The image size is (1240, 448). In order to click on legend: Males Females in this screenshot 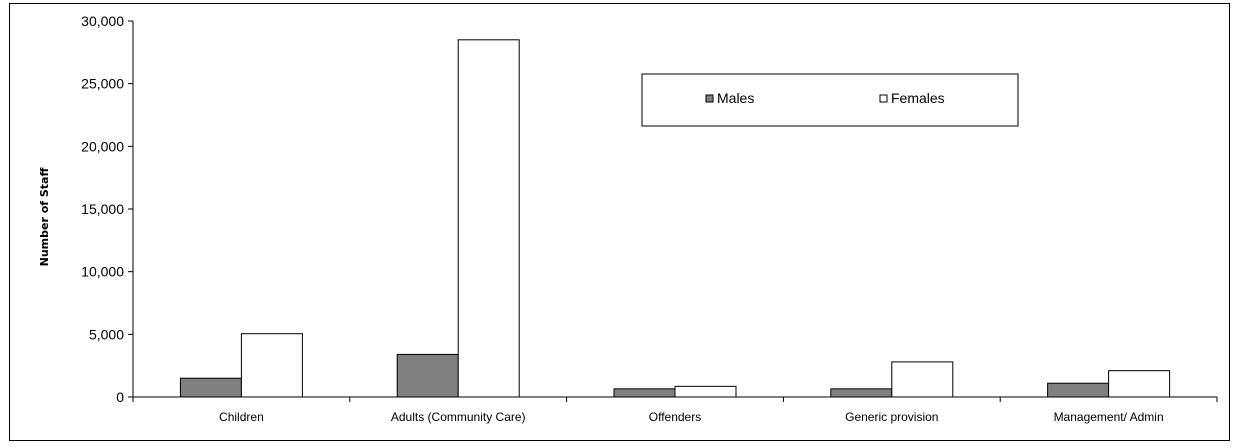, I will do `click(830, 100)`.